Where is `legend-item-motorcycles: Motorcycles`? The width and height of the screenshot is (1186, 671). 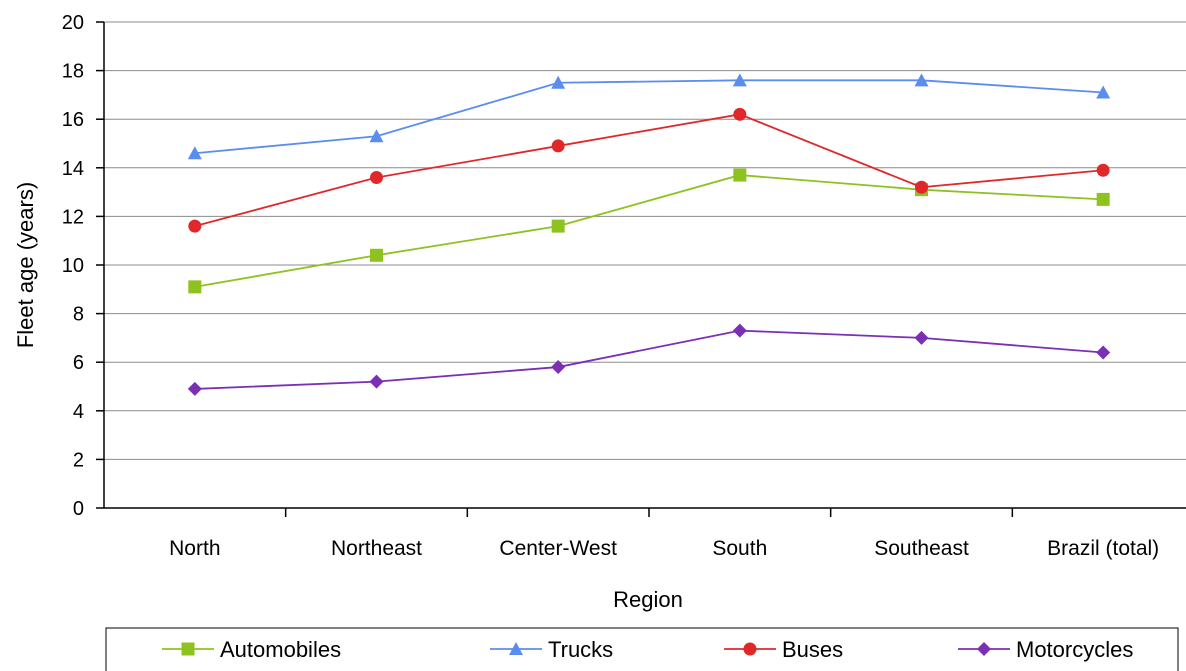 legend-item-motorcycles: Motorcycles is located at coordinates (1045, 649).